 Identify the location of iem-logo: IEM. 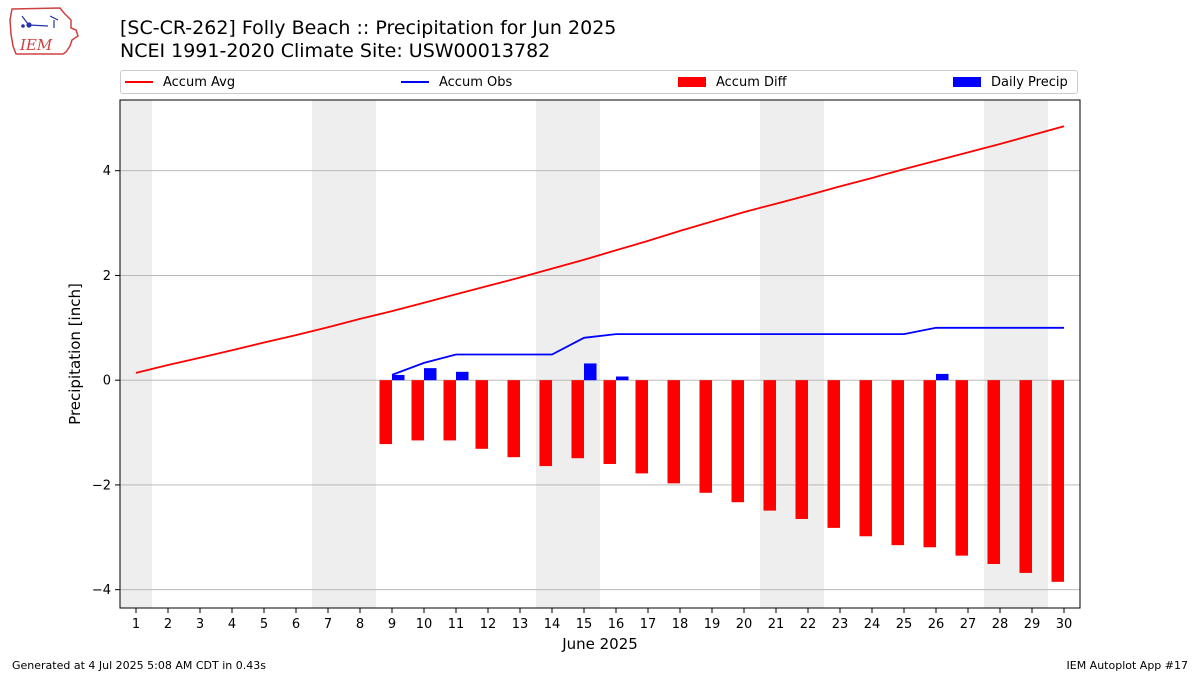
(44, 31).